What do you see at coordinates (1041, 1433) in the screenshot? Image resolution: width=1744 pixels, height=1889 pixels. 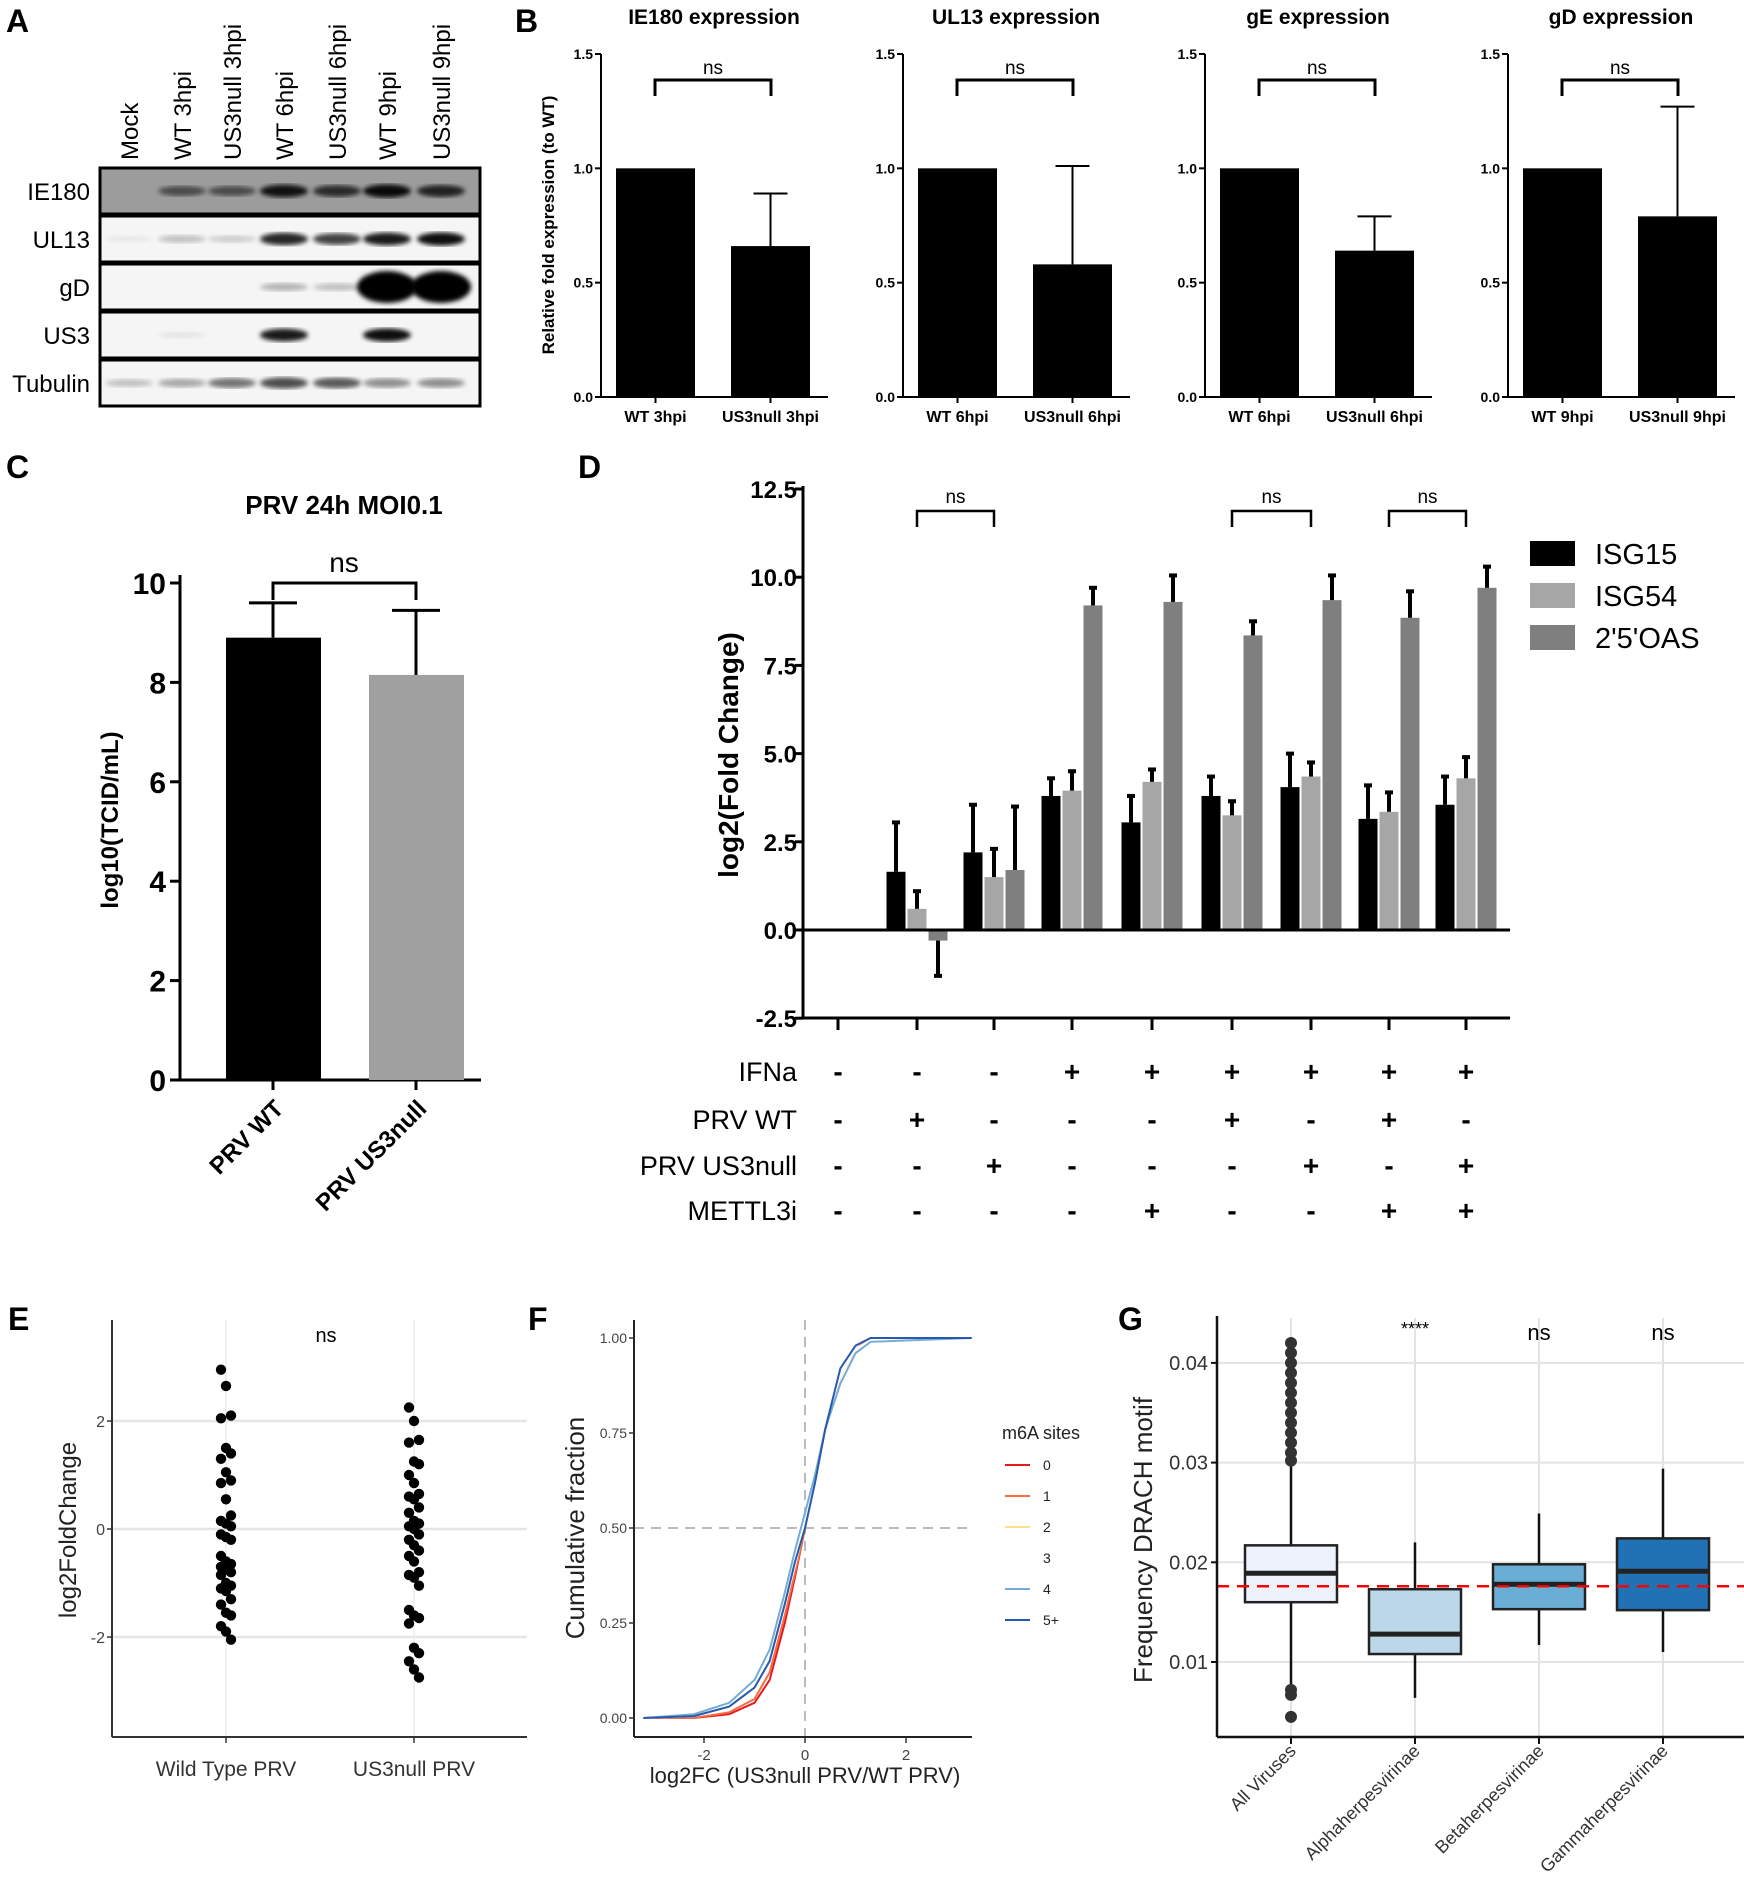 I see `legend-title: m6A sites` at bounding box center [1041, 1433].